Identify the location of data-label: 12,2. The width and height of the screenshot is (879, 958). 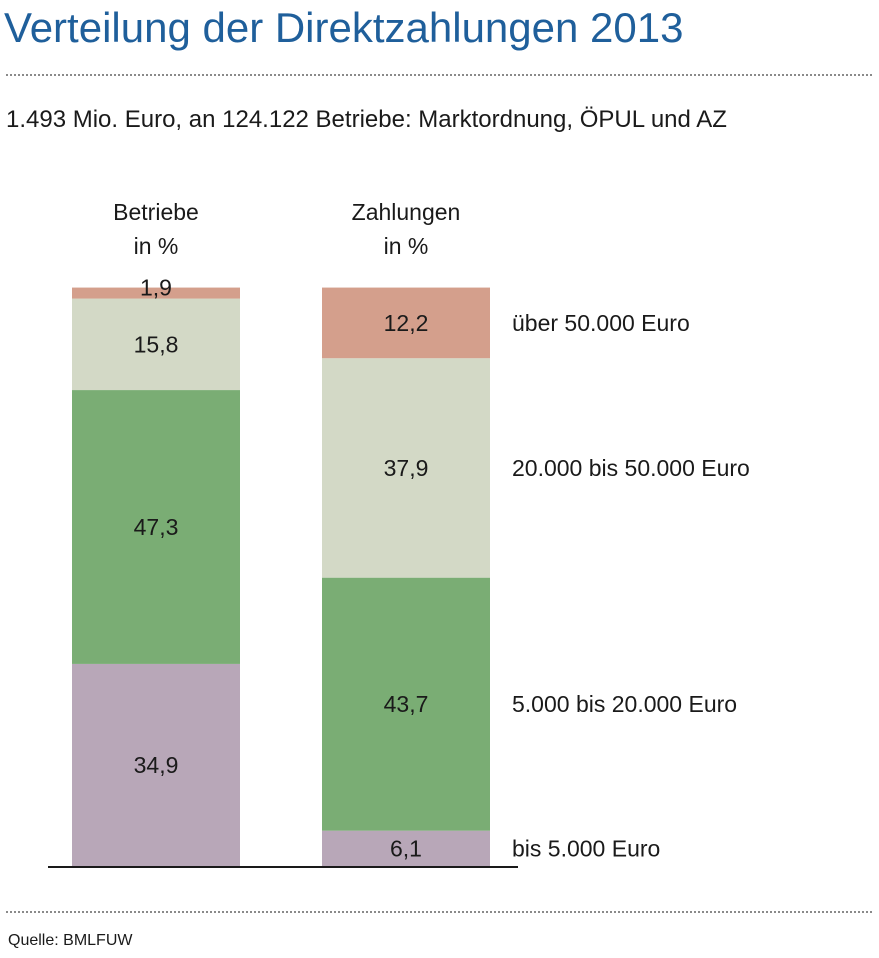
(406, 323).